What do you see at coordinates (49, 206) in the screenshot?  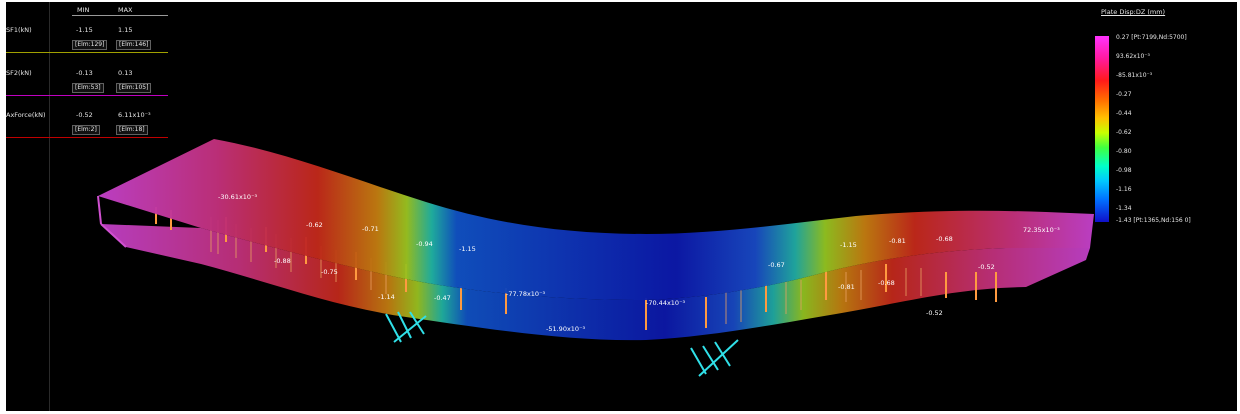 I see `panel-divider` at bounding box center [49, 206].